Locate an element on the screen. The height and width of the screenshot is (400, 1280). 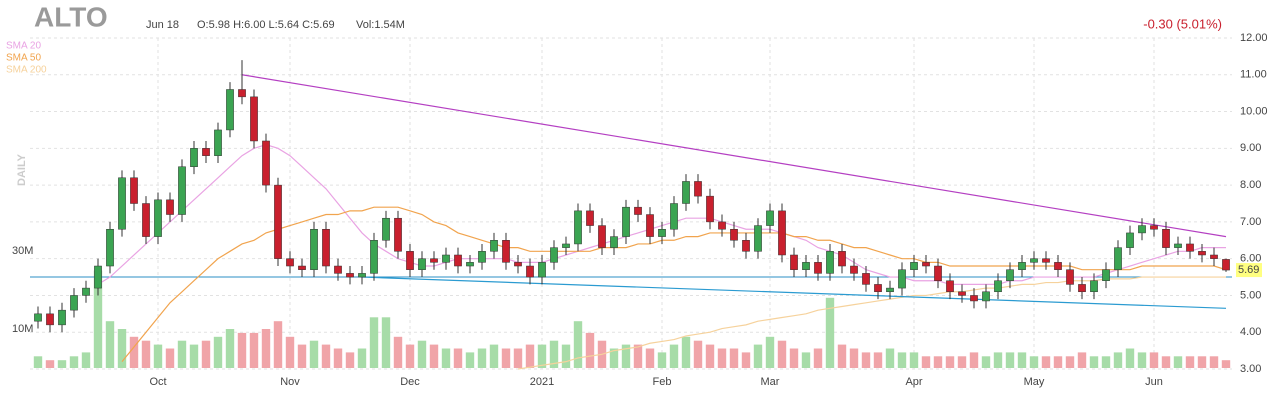
y-tick-label: 11.00 is located at coordinates (1253, 75).